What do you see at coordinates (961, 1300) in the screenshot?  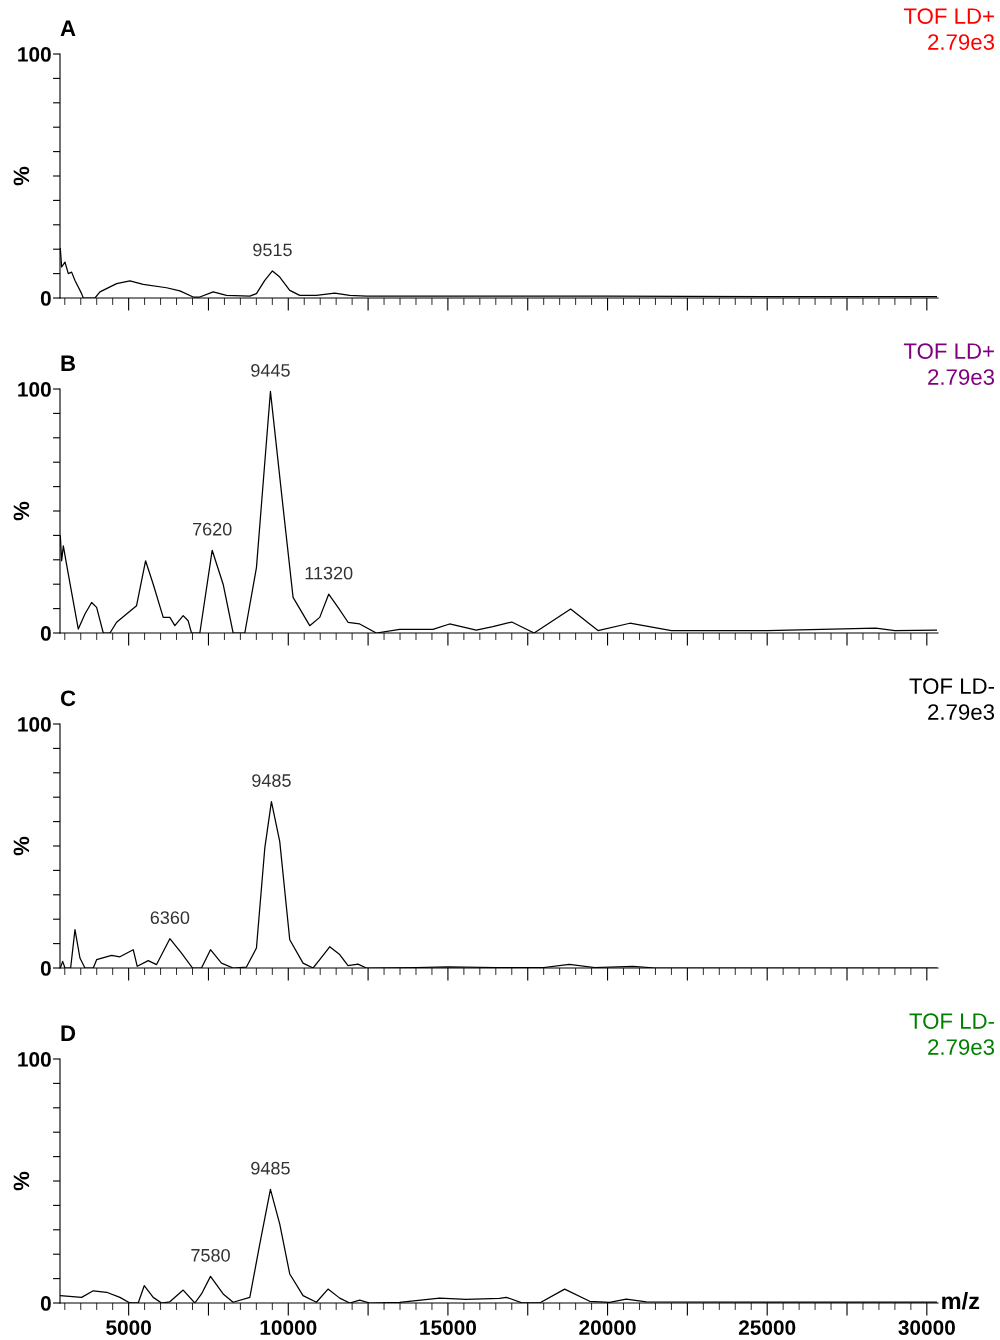 I see `x-axis-title: m/z` at bounding box center [961, 1300].